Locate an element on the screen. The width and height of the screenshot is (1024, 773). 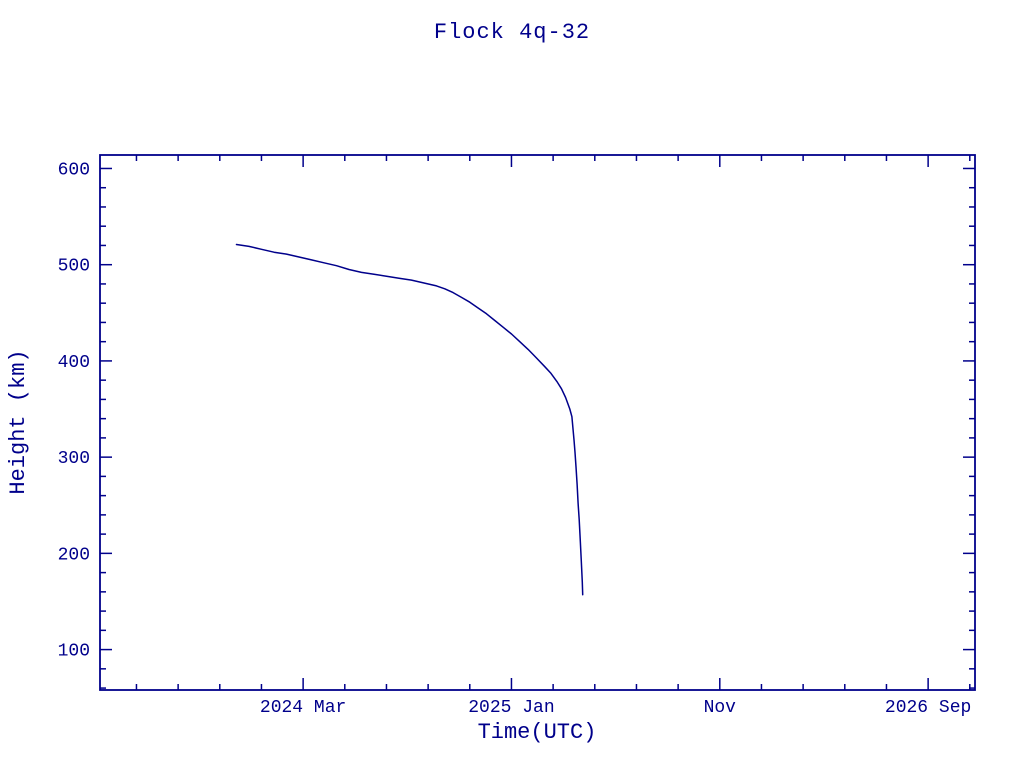
y-tick-label: 100 is located at coordinates (74, 652).